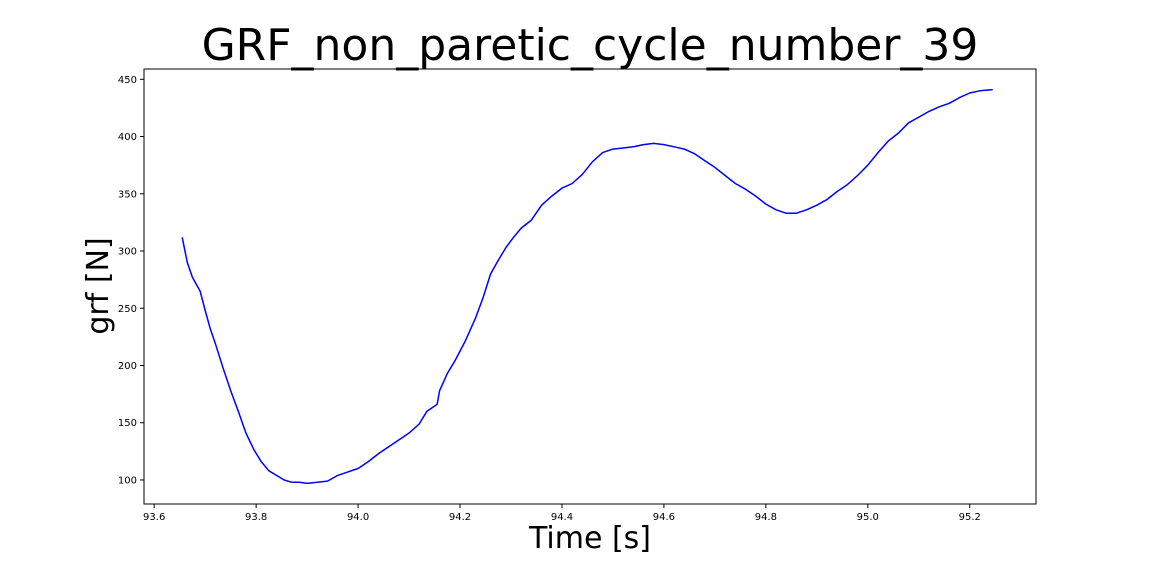  What do you see at coordinates (970, 517) in the screenshot?
I see `x-tick-label: 95.2` at bounding box center [970, 517].